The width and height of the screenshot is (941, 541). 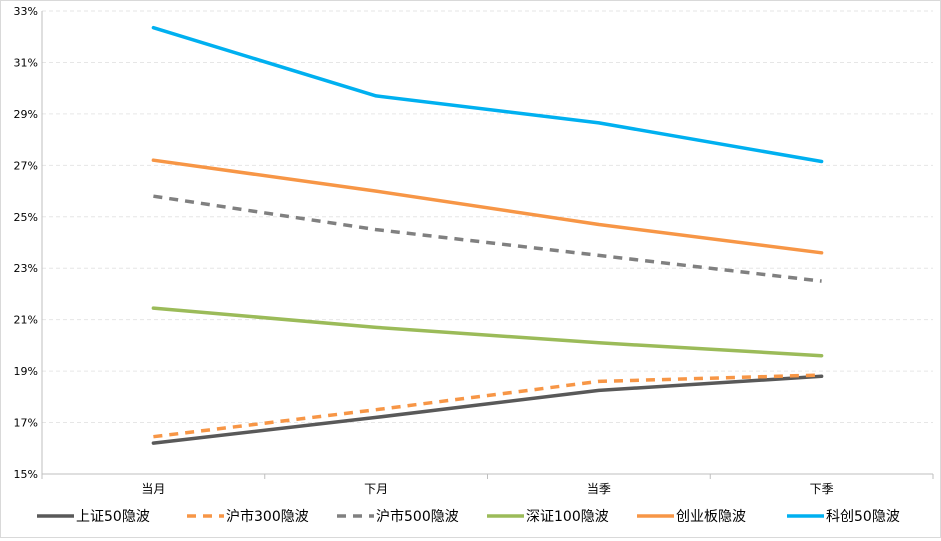 I want to click on x-tick-label: 当季, so click(x=599, y=489).